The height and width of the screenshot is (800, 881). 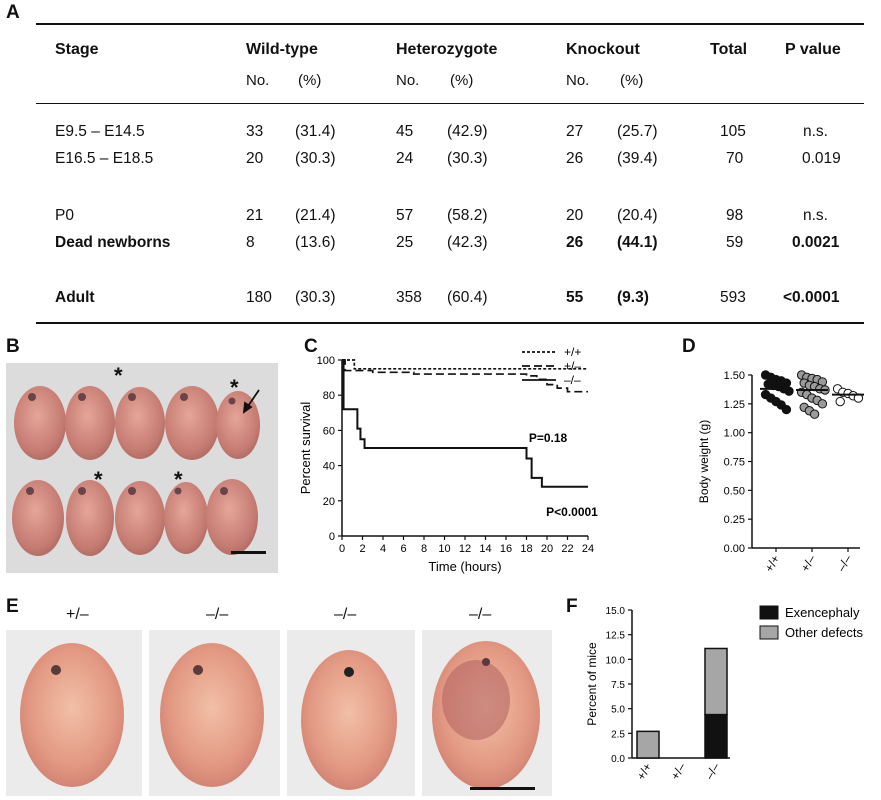 What do you see at coordinates (315, 215) in the screenshot?
I see `table-cell-wt_pct: (21.4)` at bounding box center [315, 215].